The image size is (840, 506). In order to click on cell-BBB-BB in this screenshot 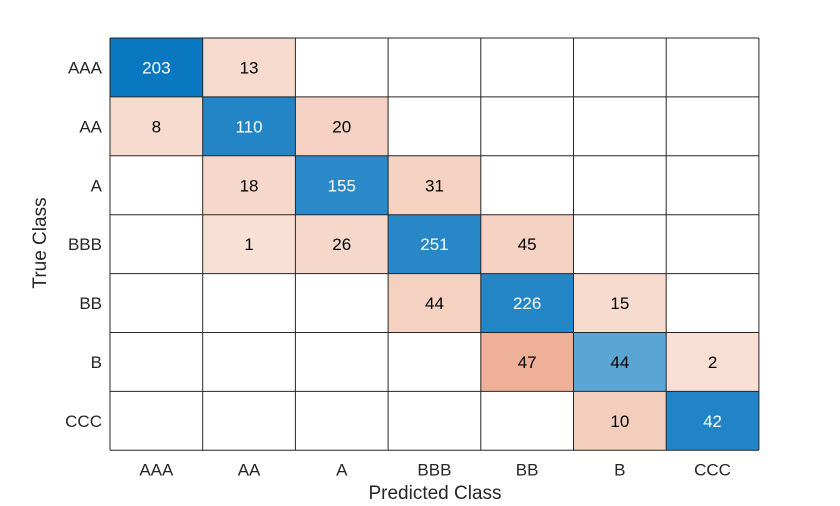, I will do `click(527, 244)`.